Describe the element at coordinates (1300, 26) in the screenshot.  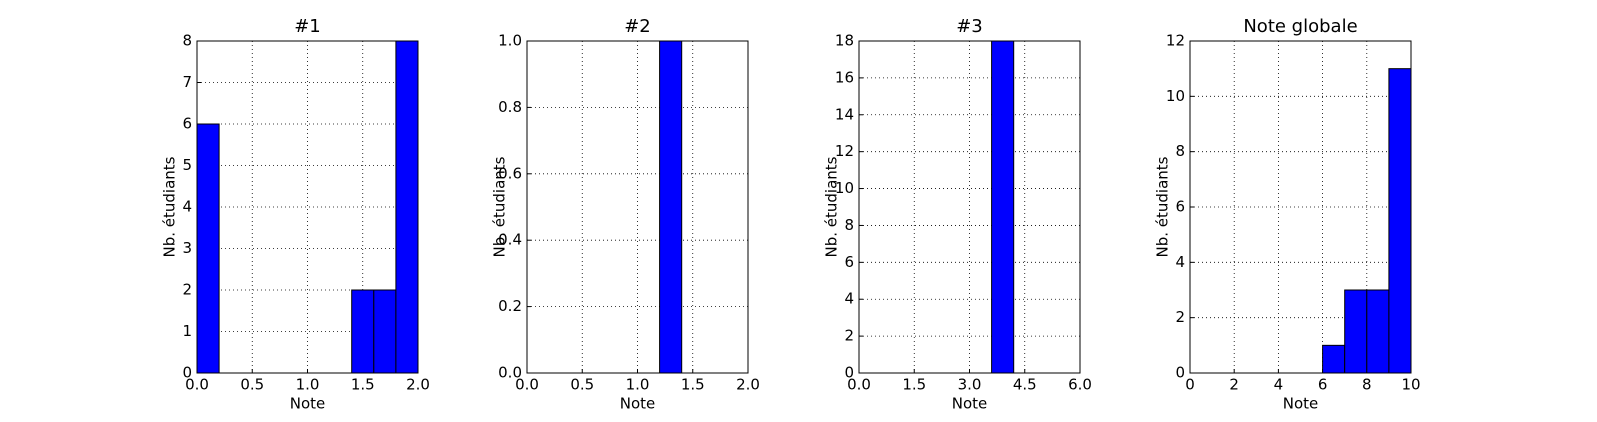
I see `chart-title: Note globale` at that location.